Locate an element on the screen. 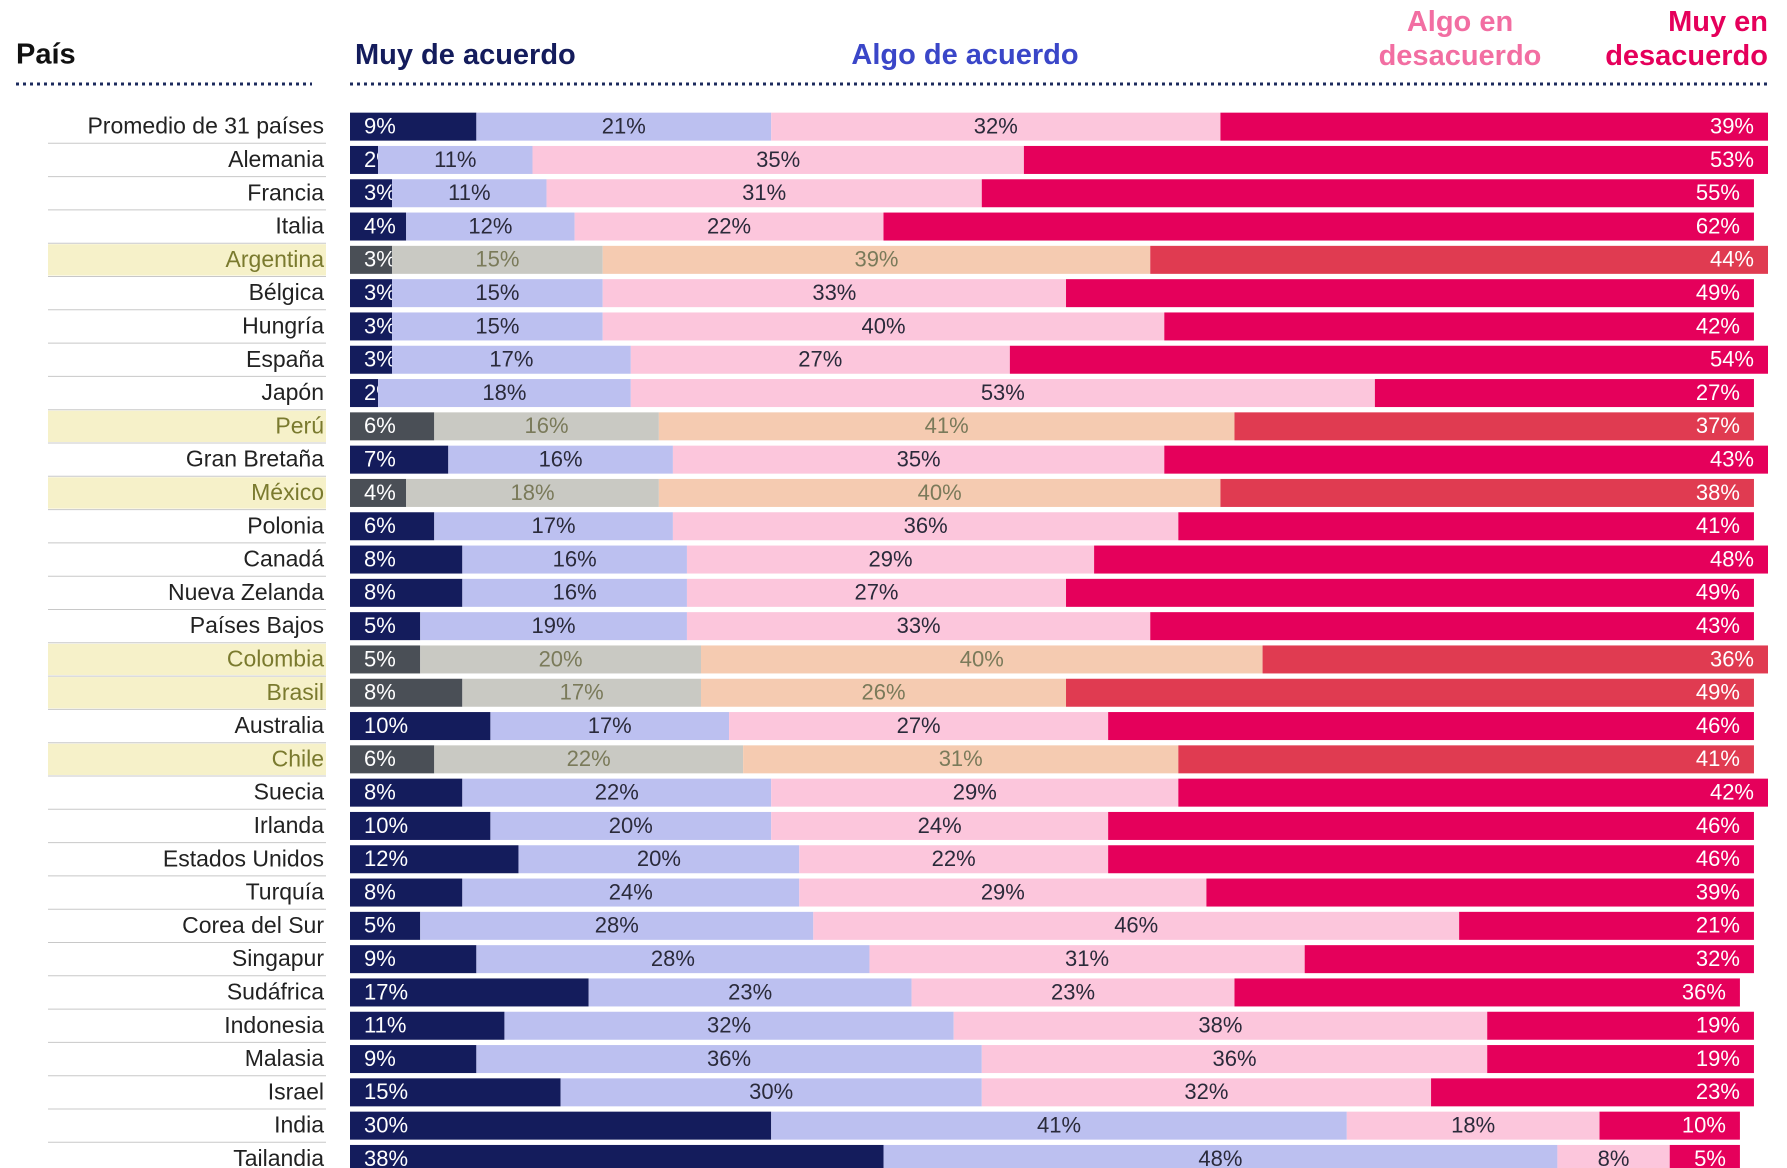  category-label: Alemania is located at coordinates (276, 159).